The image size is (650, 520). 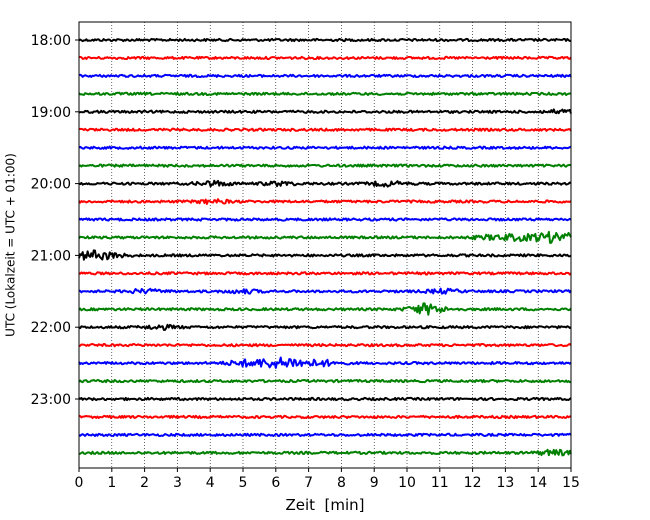 I want to click on x-tick-label-9: 9, so click(x=374, y=483).